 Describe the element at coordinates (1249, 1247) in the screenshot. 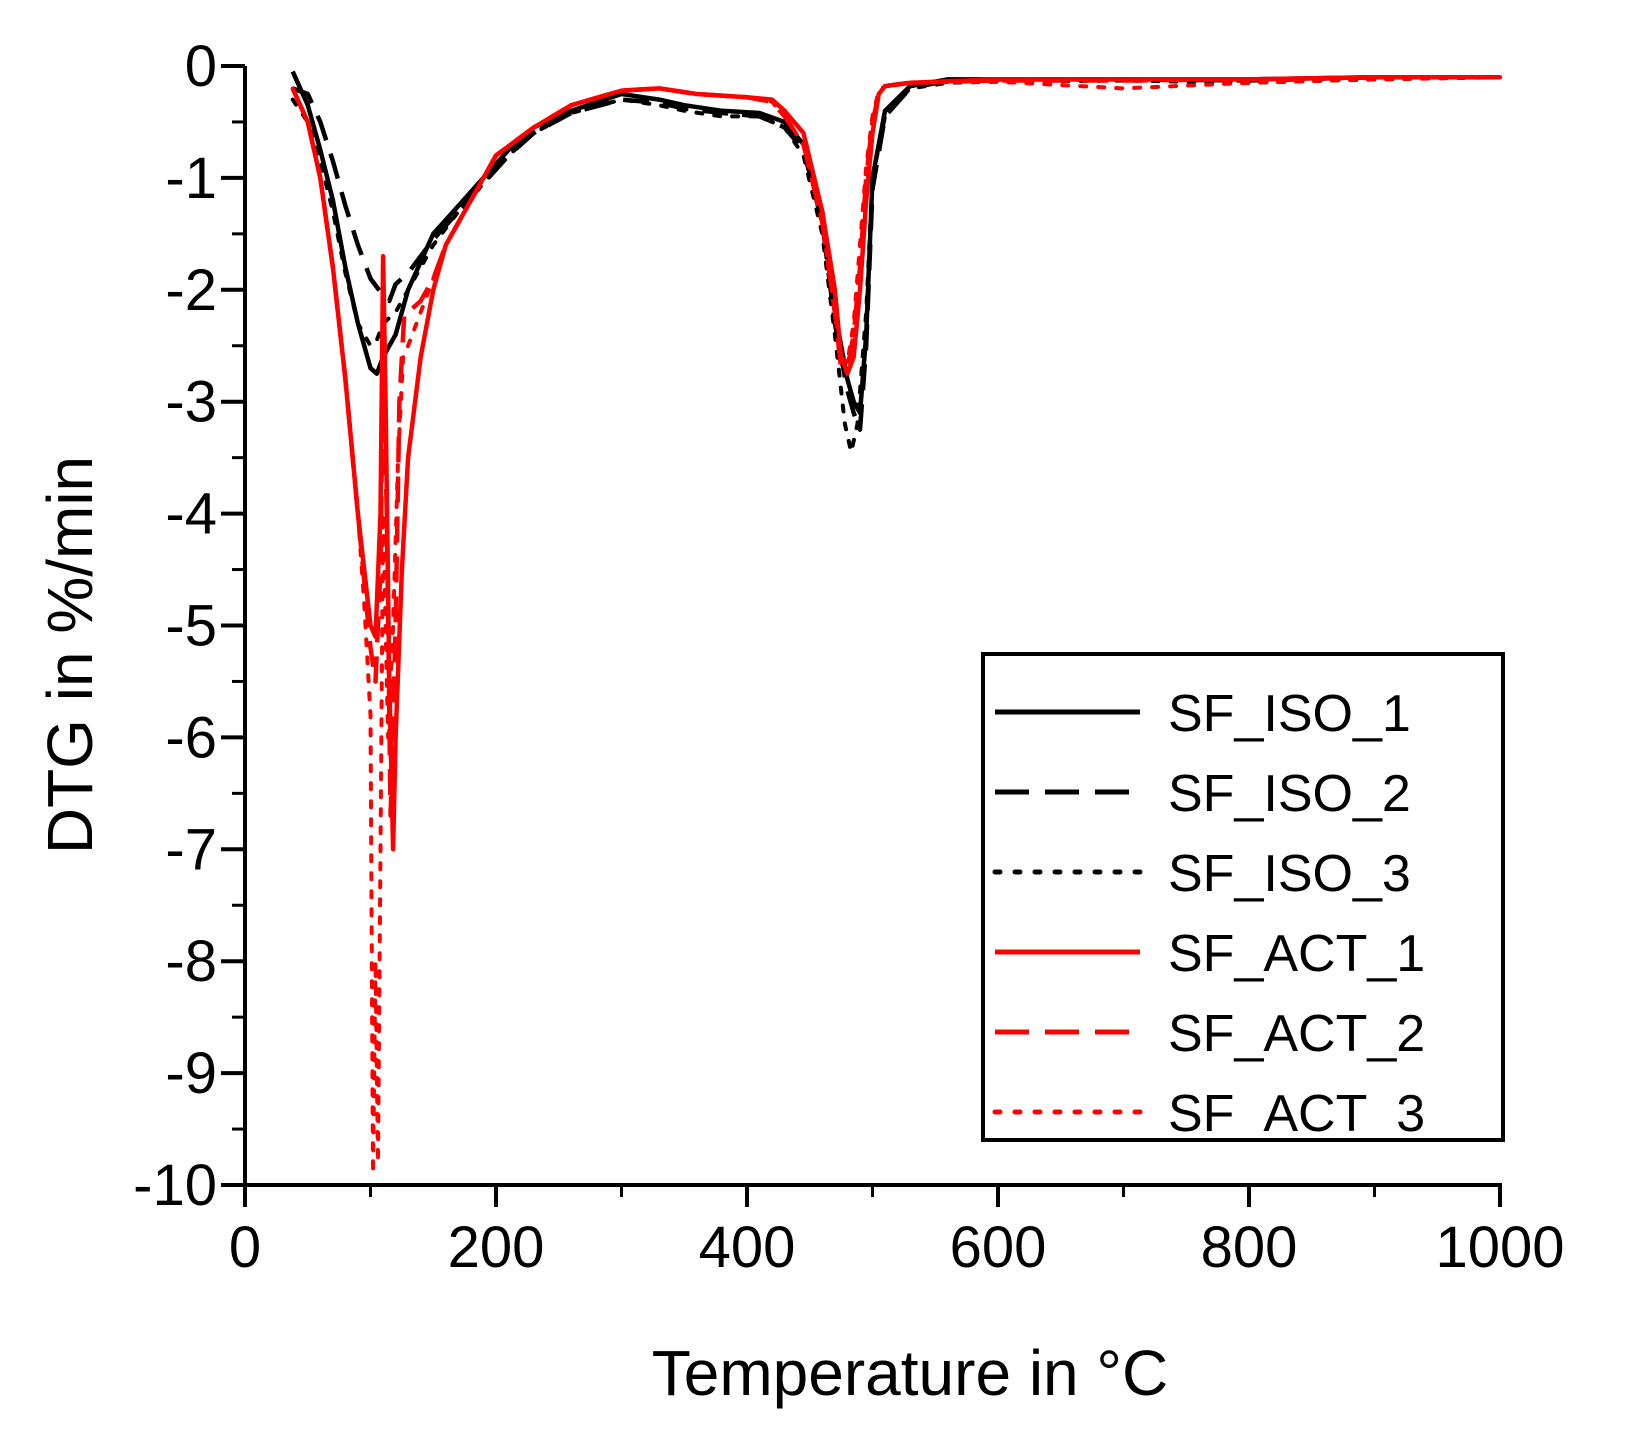

I see `x-tick-label: 800` at that location.